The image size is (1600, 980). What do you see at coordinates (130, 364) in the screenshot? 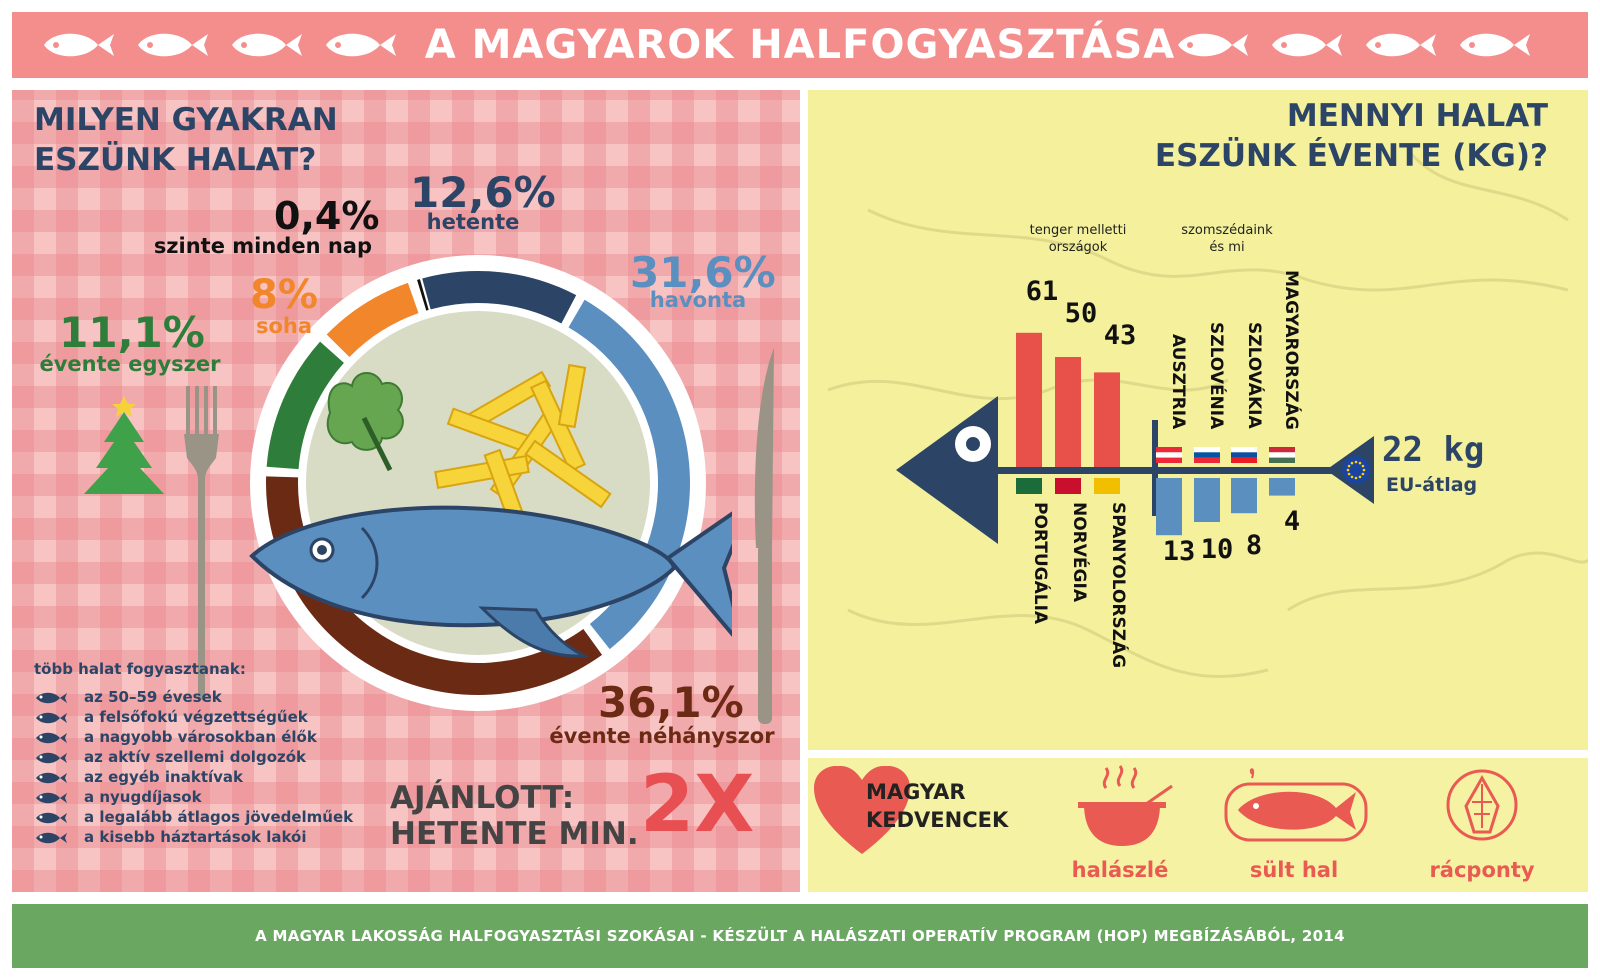
I see `pct-yearly-once-label: évente egyszer` at bounding box center [130, 364].